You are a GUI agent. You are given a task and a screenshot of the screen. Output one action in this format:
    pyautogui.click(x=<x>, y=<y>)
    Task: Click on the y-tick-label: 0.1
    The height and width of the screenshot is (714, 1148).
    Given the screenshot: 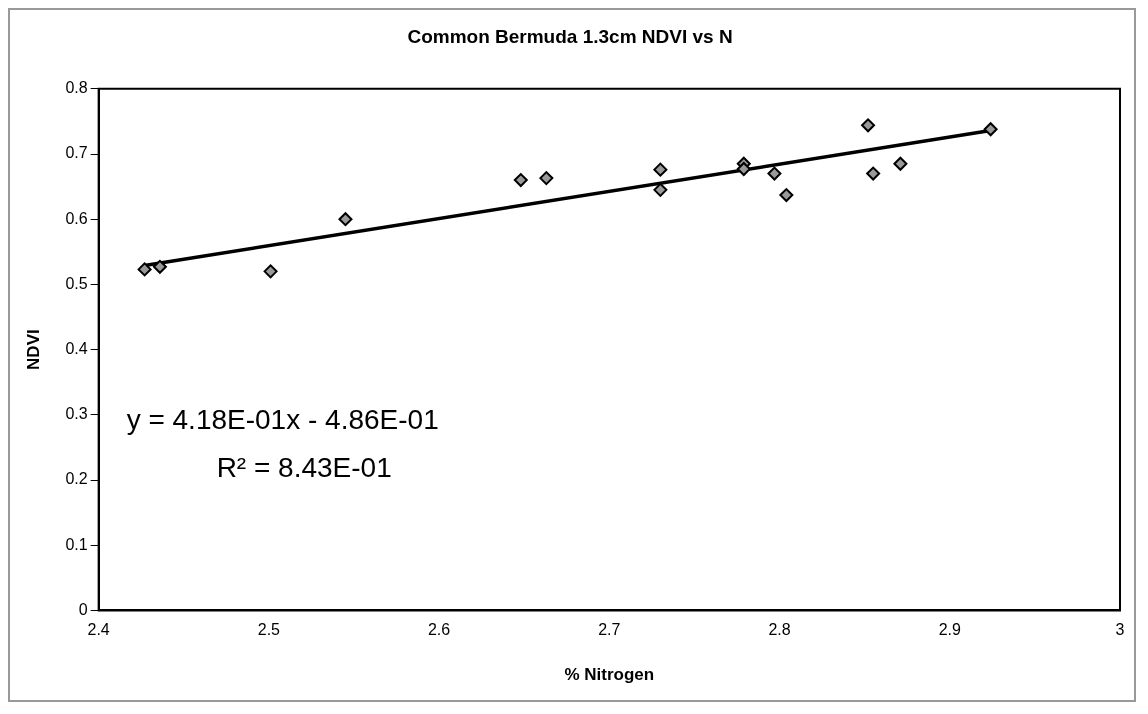 What is the action you would take?
    pyautogui.click(x=76, y=544)
    